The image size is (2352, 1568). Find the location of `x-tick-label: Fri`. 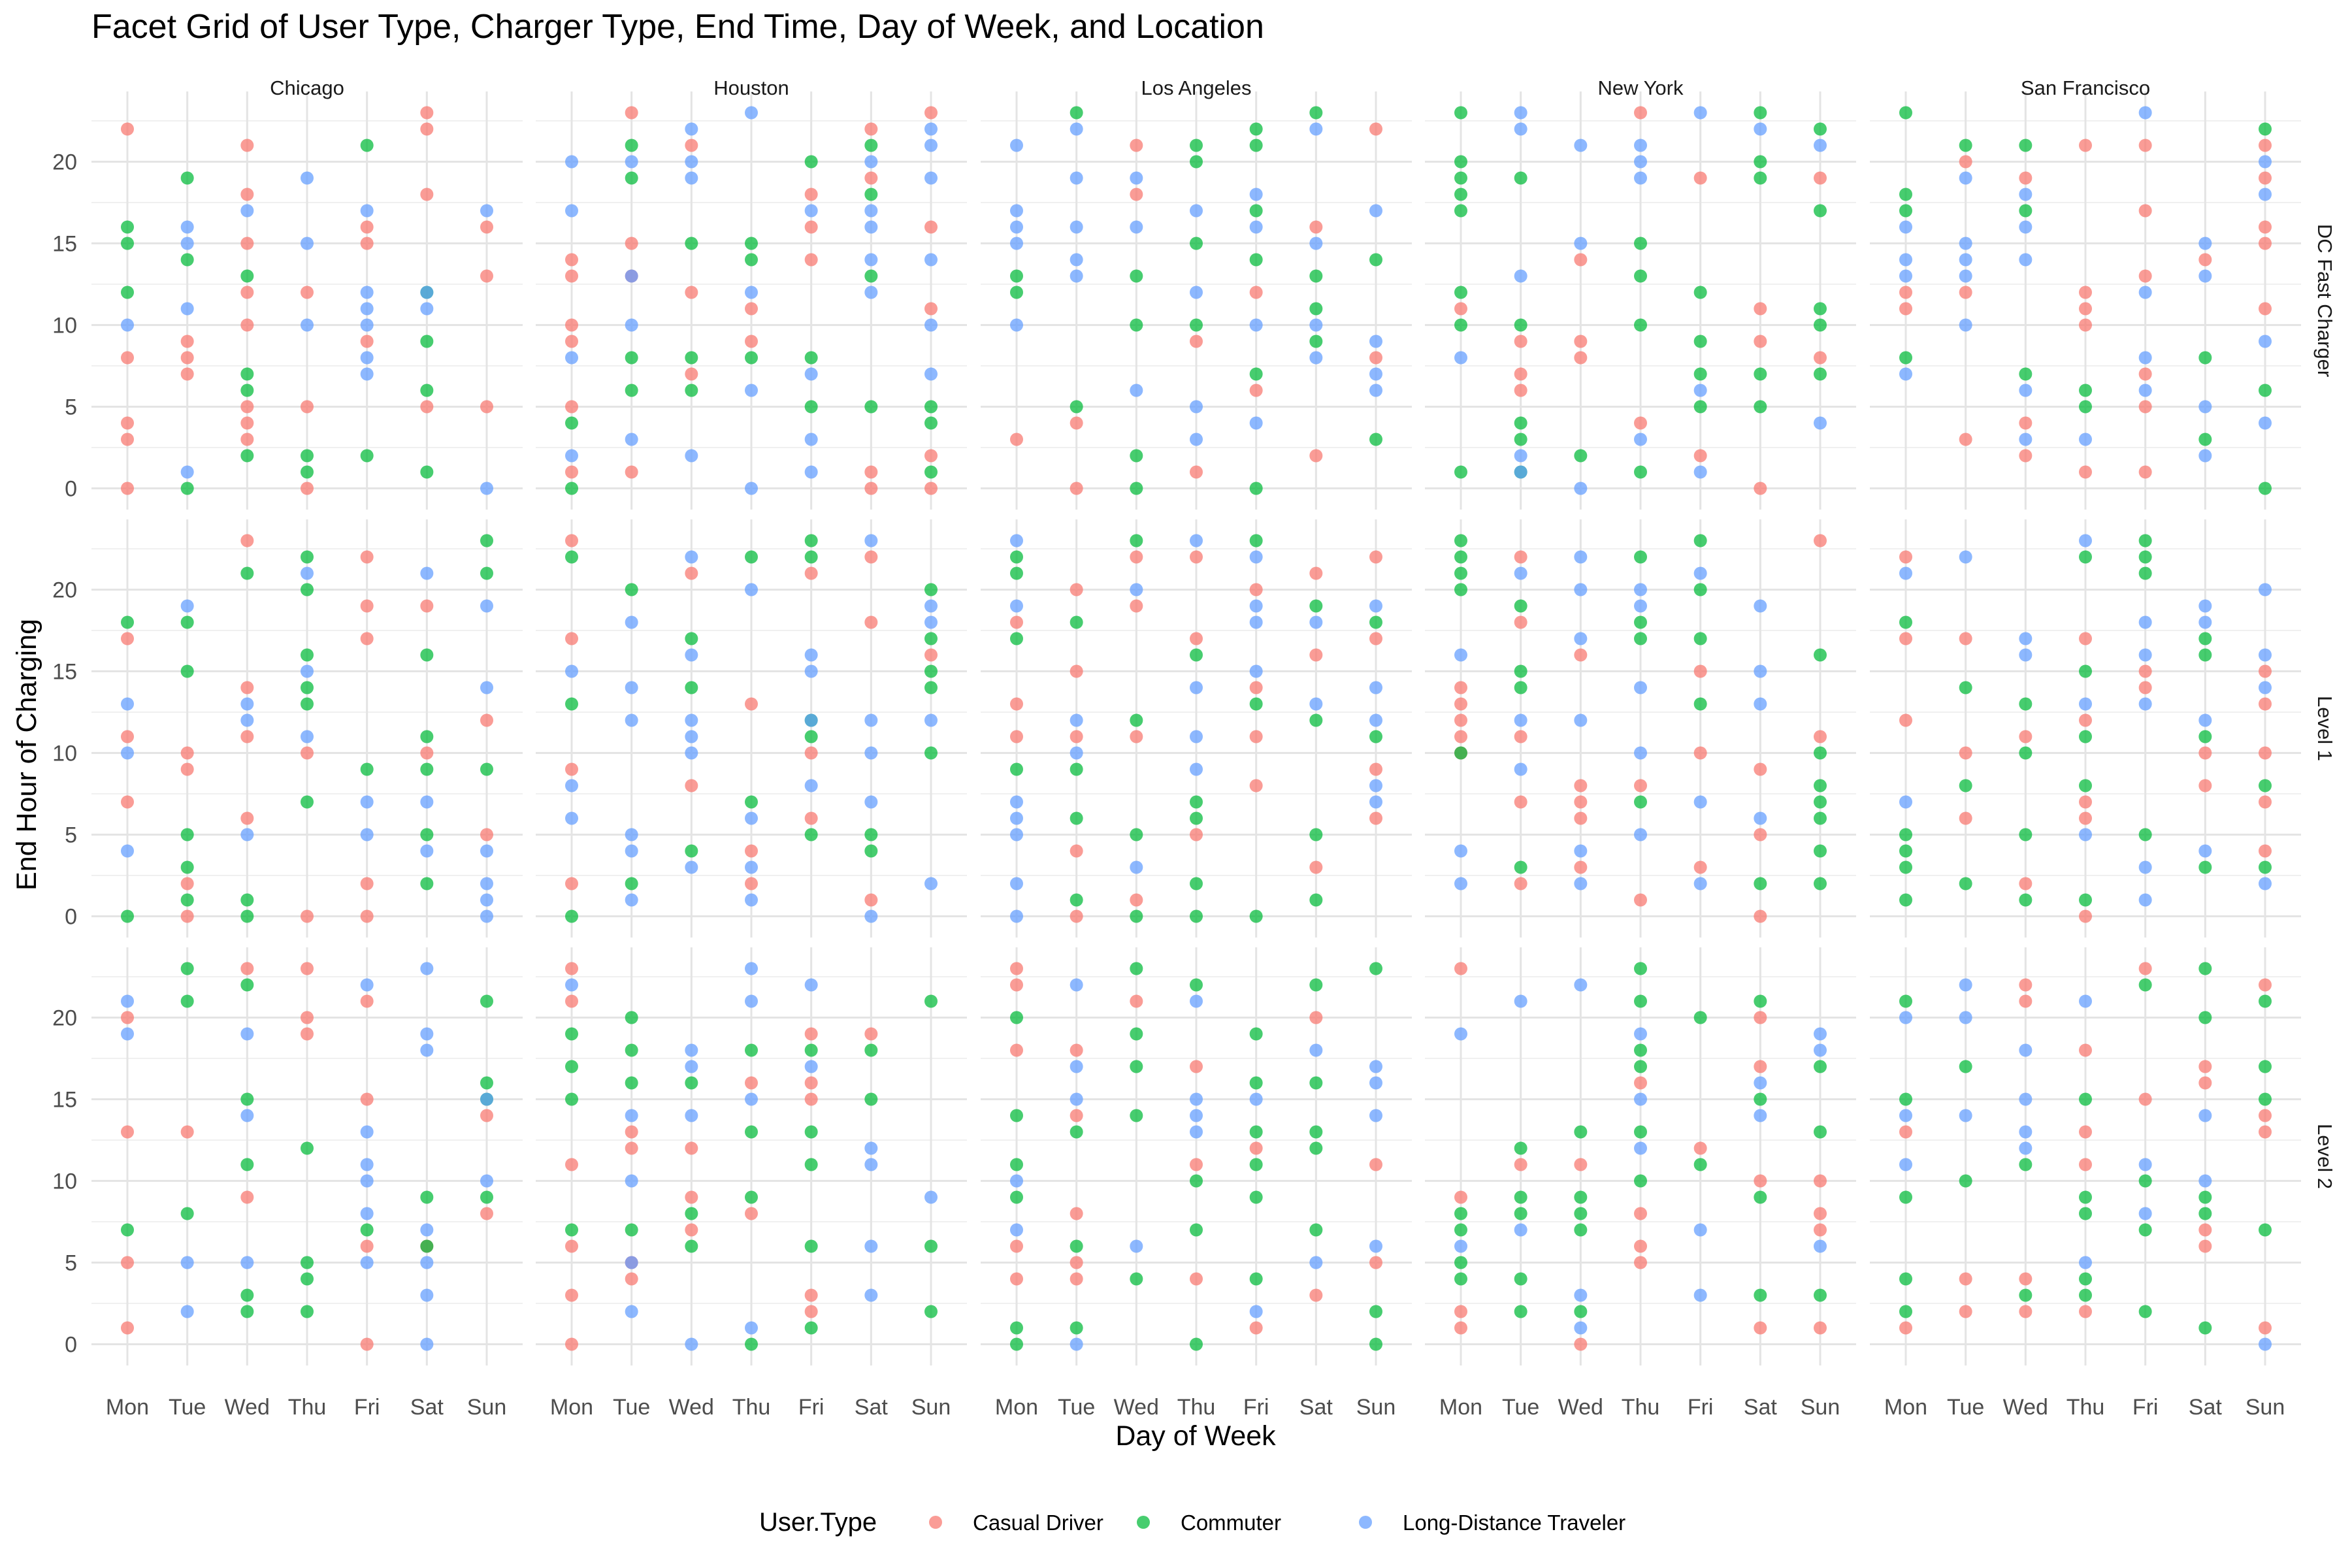

x-tick-label: Fri is located at coordinates (367, 1407).